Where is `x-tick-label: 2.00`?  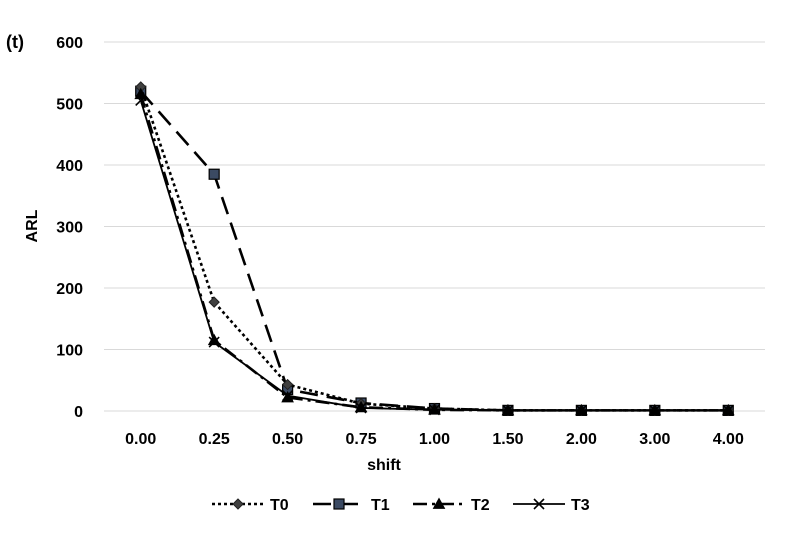 x-tick-label: 2.00 is located at coordinates (581, 439).